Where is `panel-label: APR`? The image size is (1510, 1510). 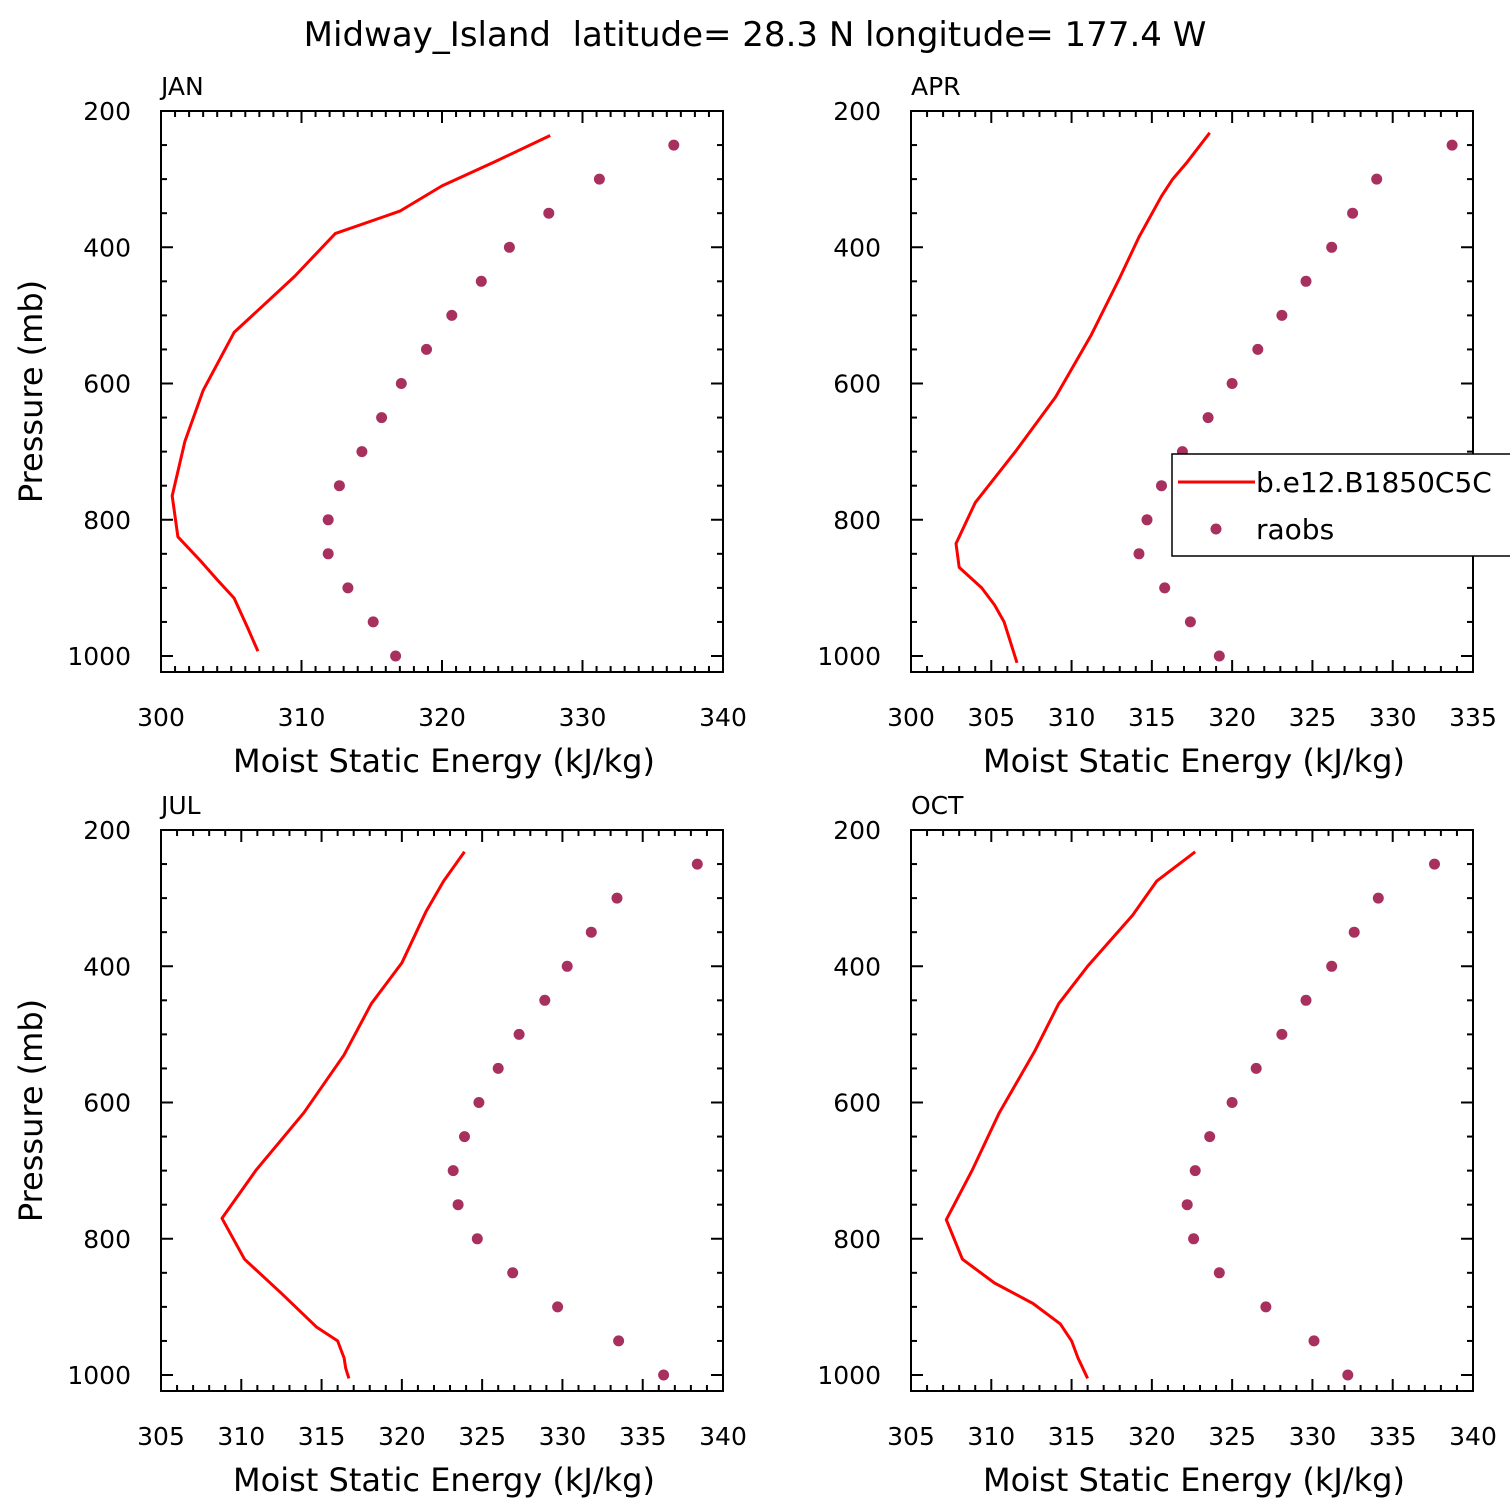
panel-label: APR is located at coordinates (936, 86).